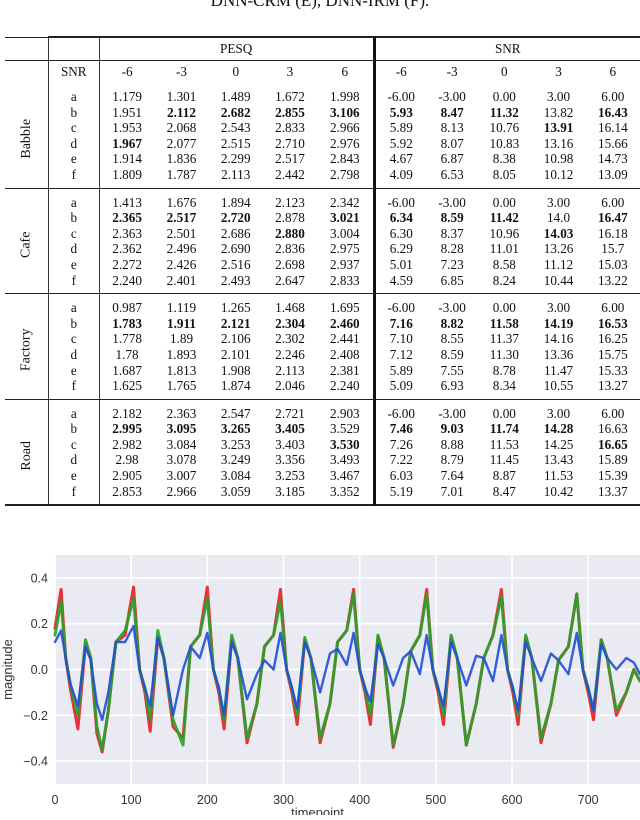 The height and width of the screenshot is (820, 640). I want to click on snr-value-cell: 14.0, so click(558, 218).